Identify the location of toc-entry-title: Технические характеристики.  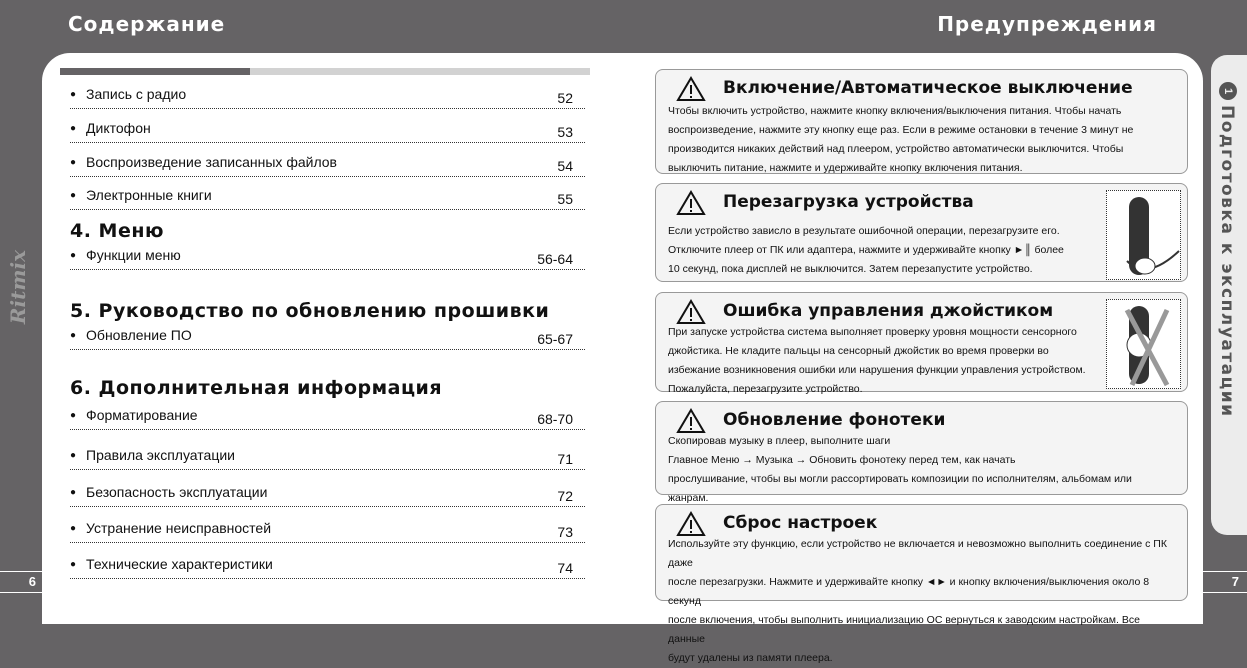
(171, 564).